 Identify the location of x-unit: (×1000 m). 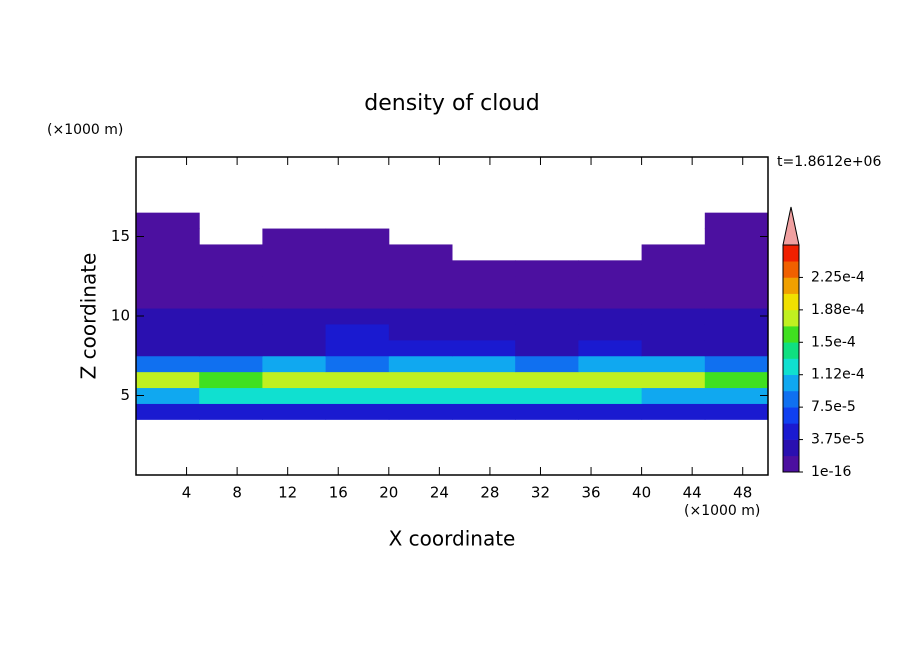
(722, 511).